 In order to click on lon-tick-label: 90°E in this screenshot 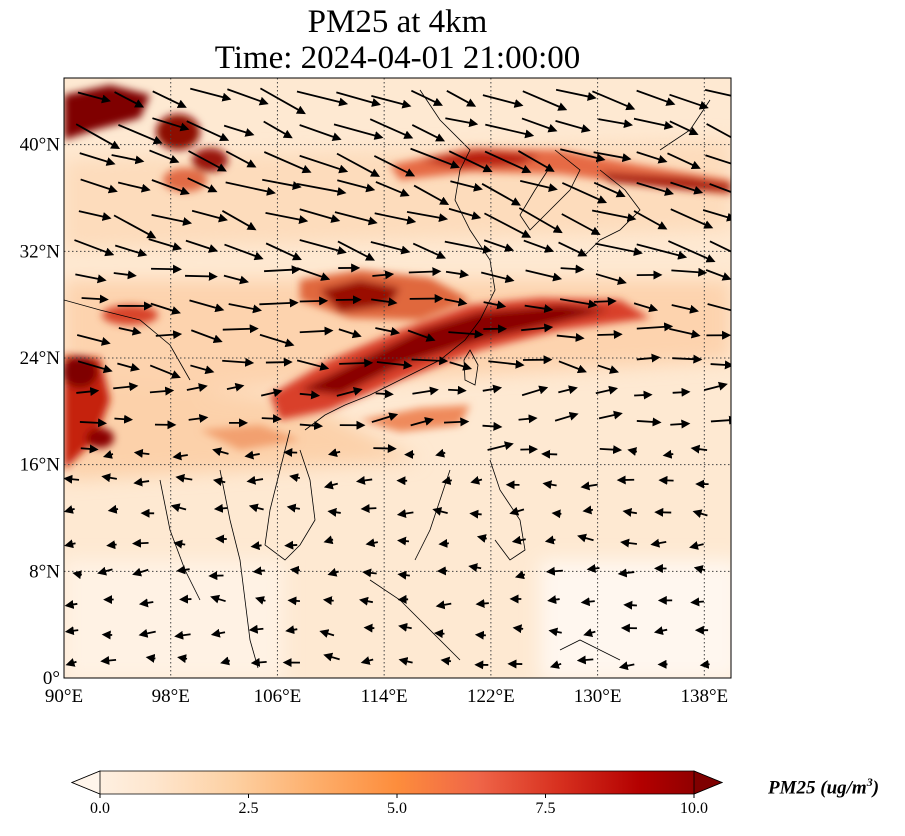, I will do `click(64, 696)`.